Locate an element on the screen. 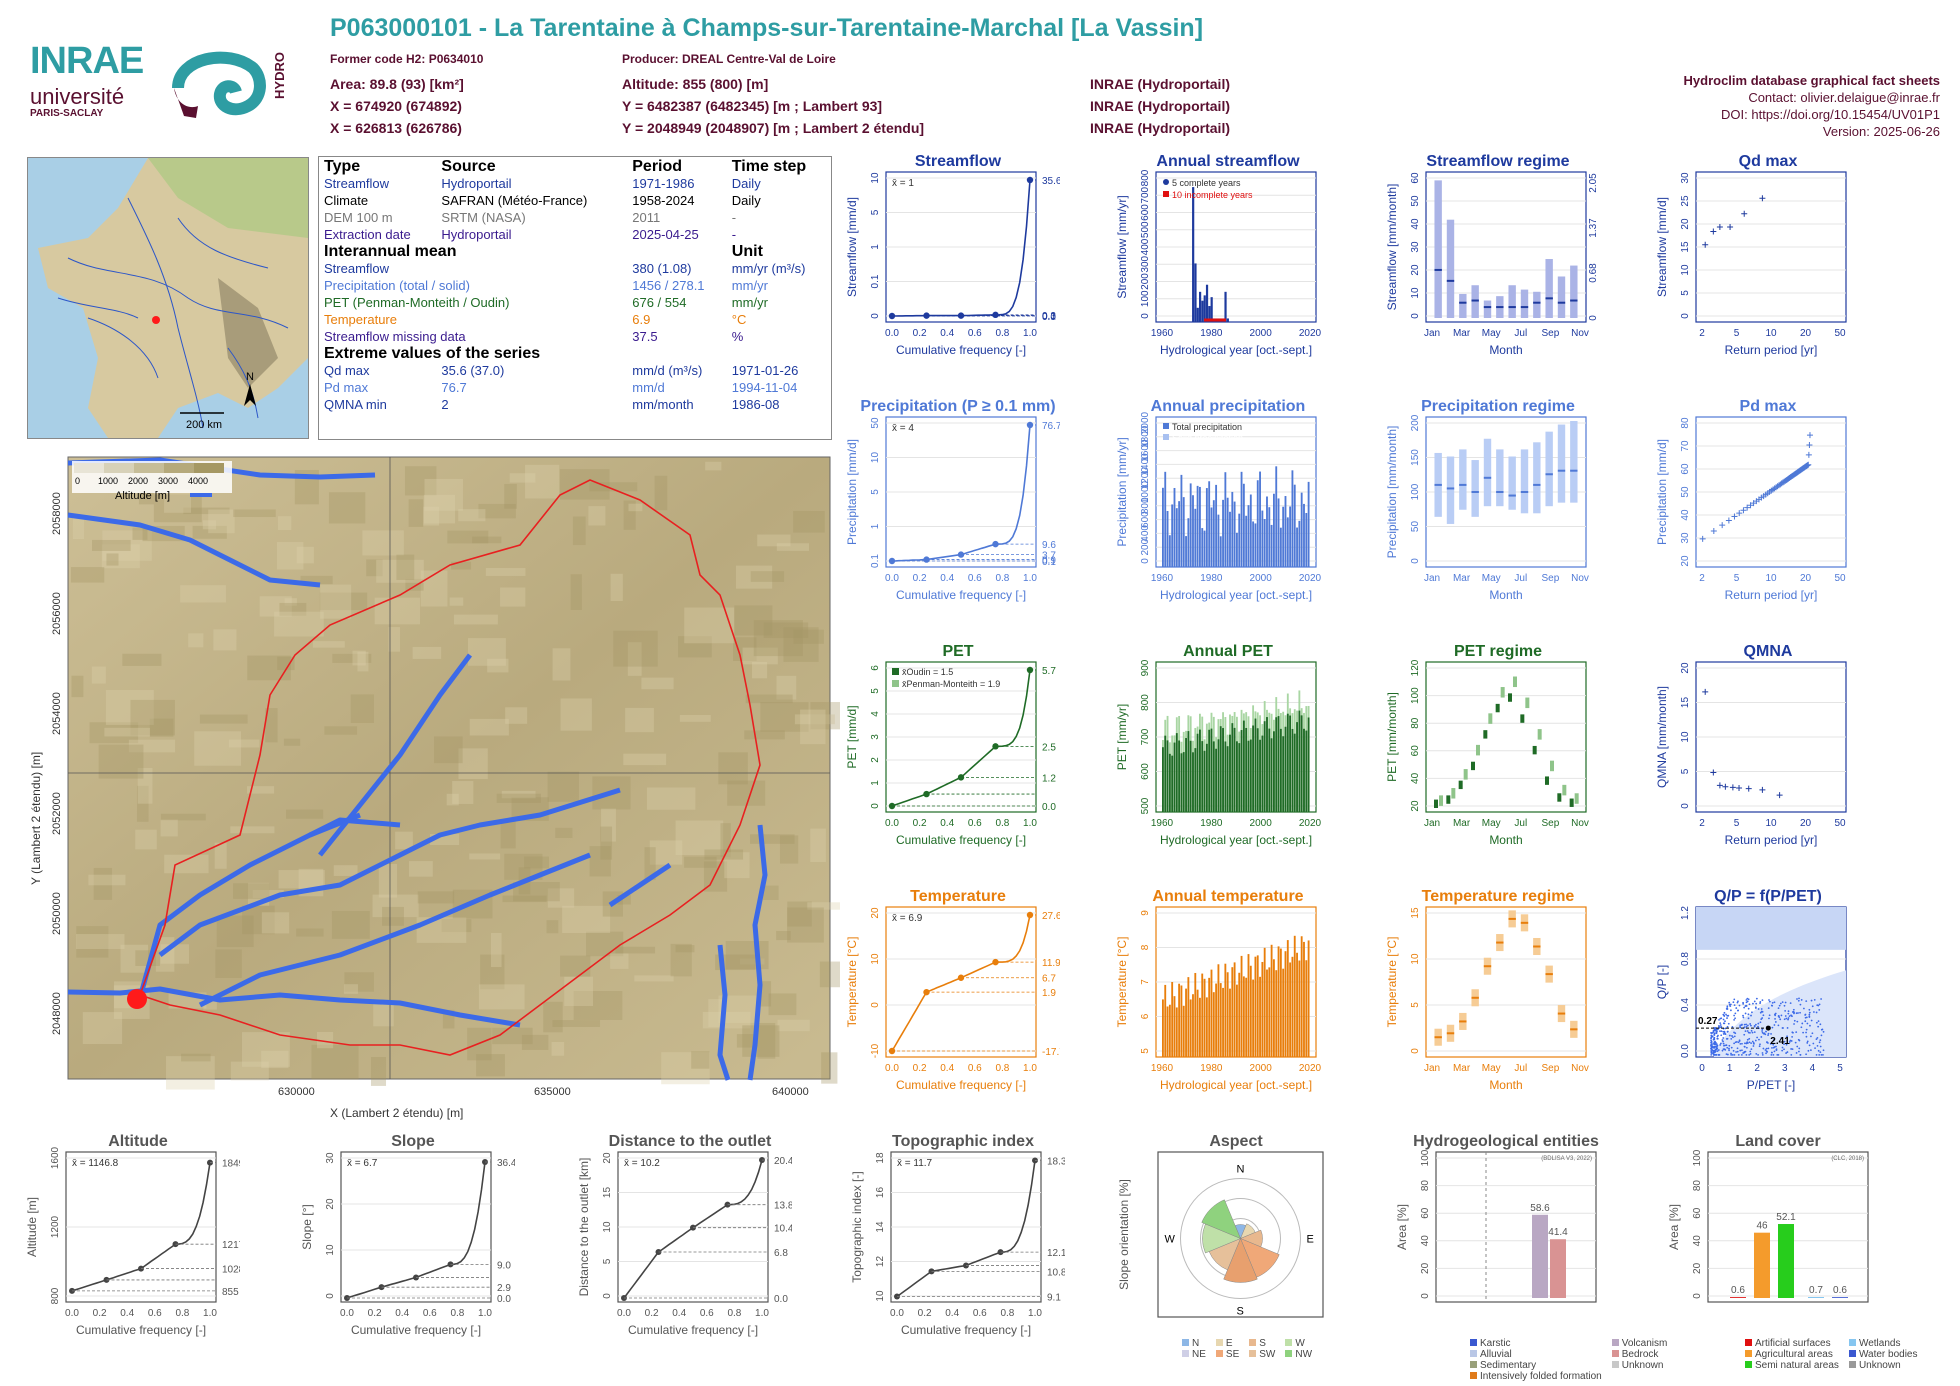 Image resolution: width=1960 pixels, height=1386 pixels. pet_regime-oudin-box is located at coordinates (1436, 803).